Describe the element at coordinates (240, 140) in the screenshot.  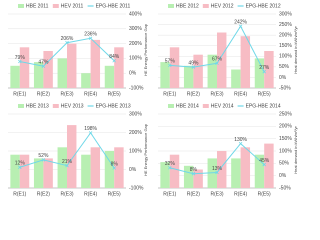
I see `data-label: 130%` at that location.